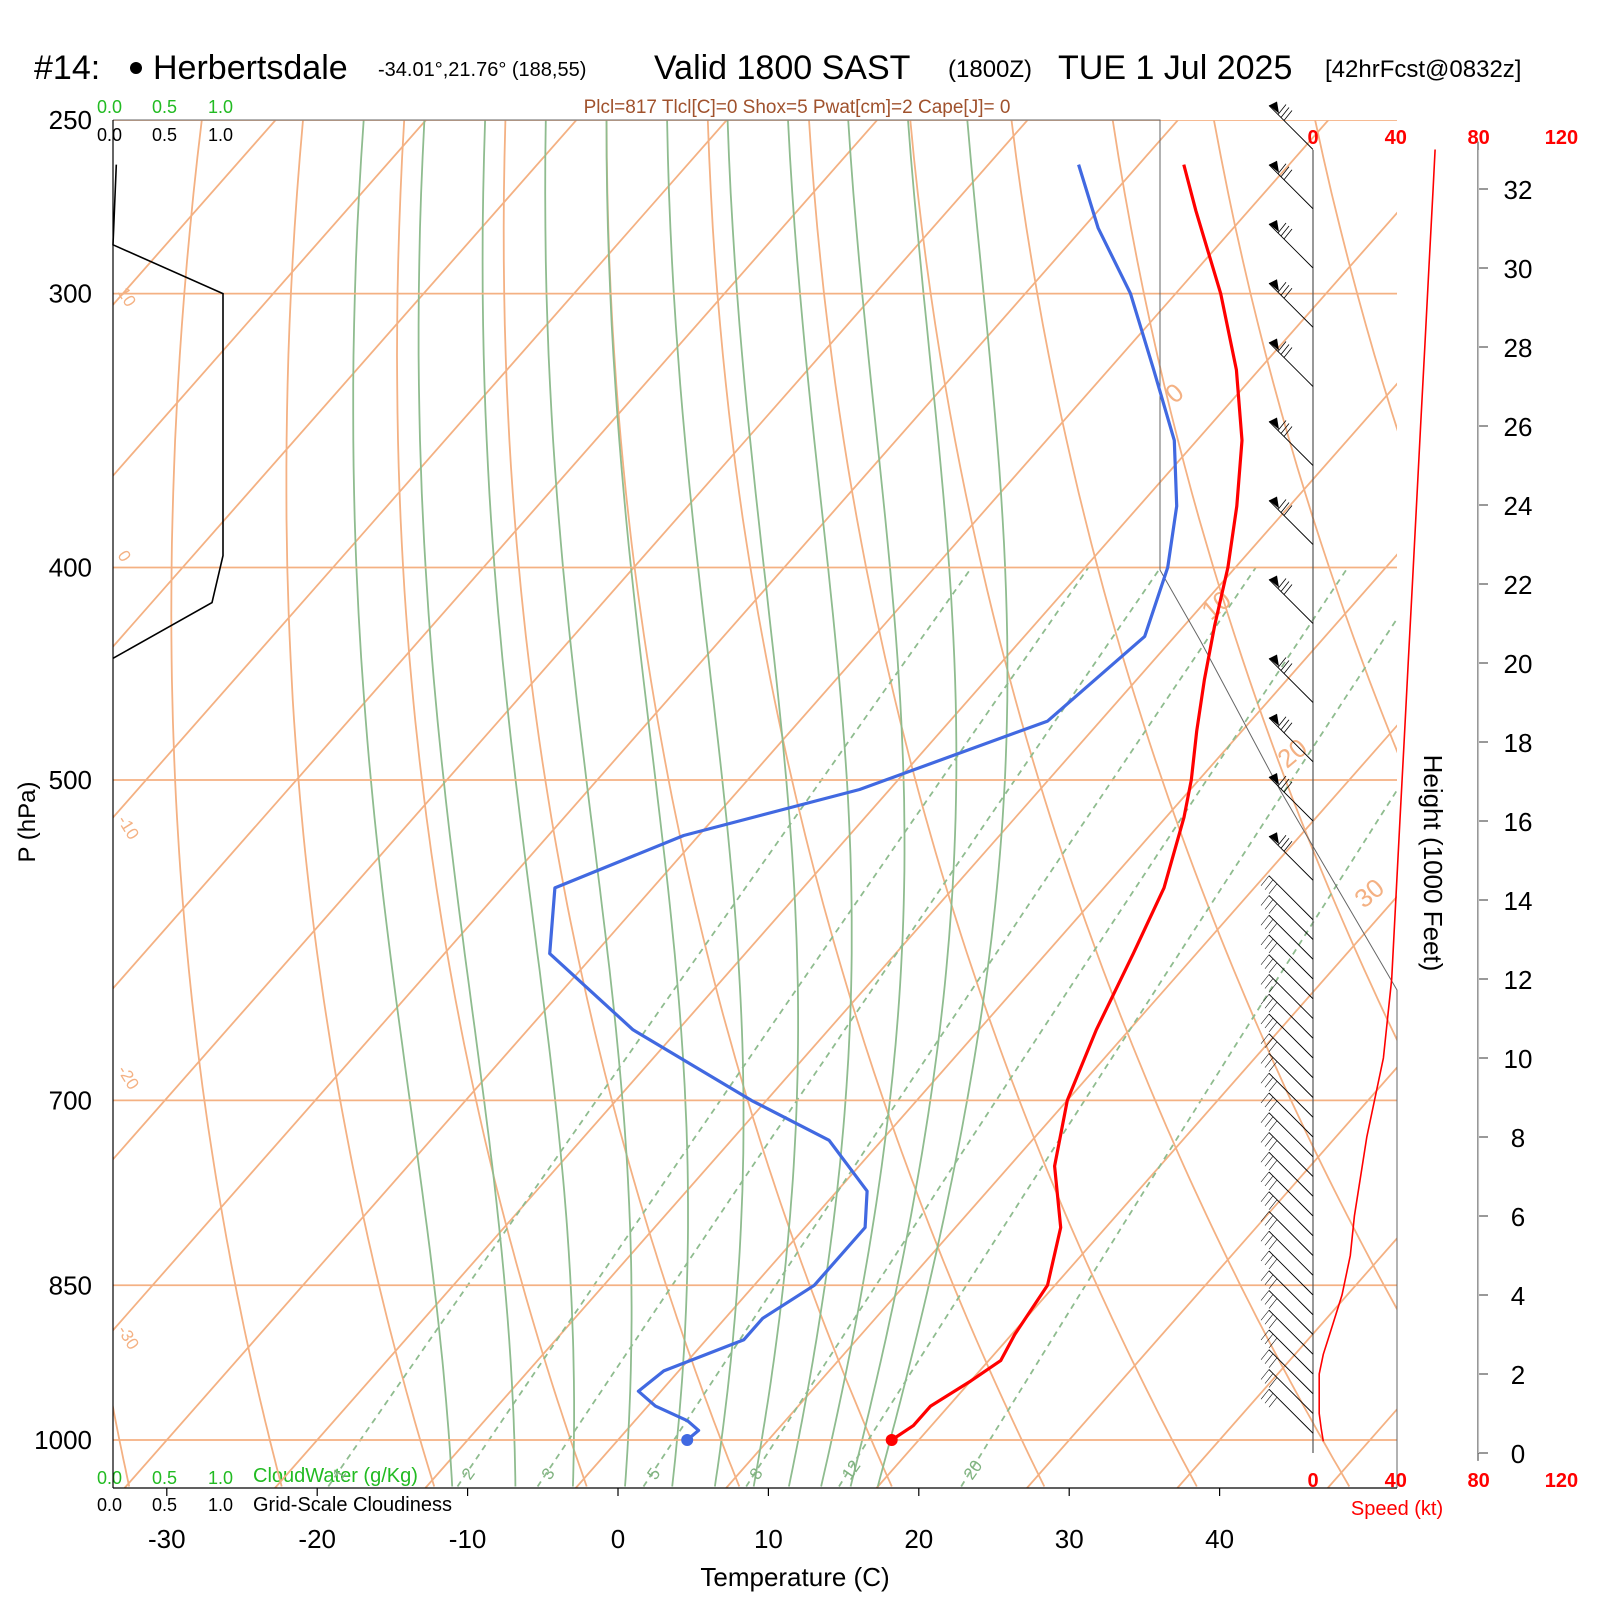 The image size is (1600, 1600). What do you see at coordinates (352, 1505) in the screenshot?
I see `cloudiness-label: Grid-Scale Cloudiness` at bounding box center [352, 1505].